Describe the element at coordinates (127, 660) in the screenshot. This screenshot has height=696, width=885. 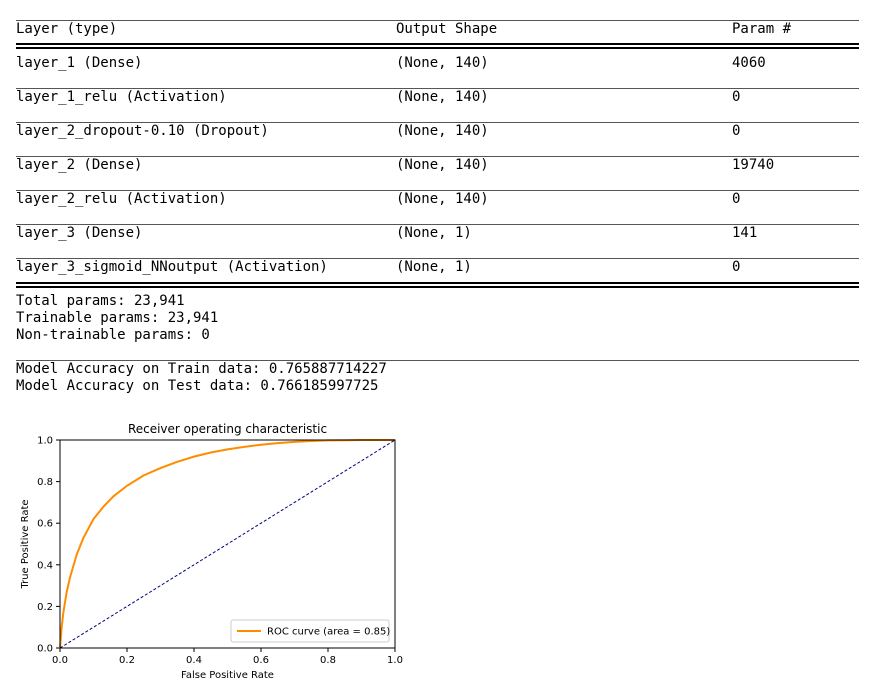
I see `x-tick-label: 0.2` at that location.